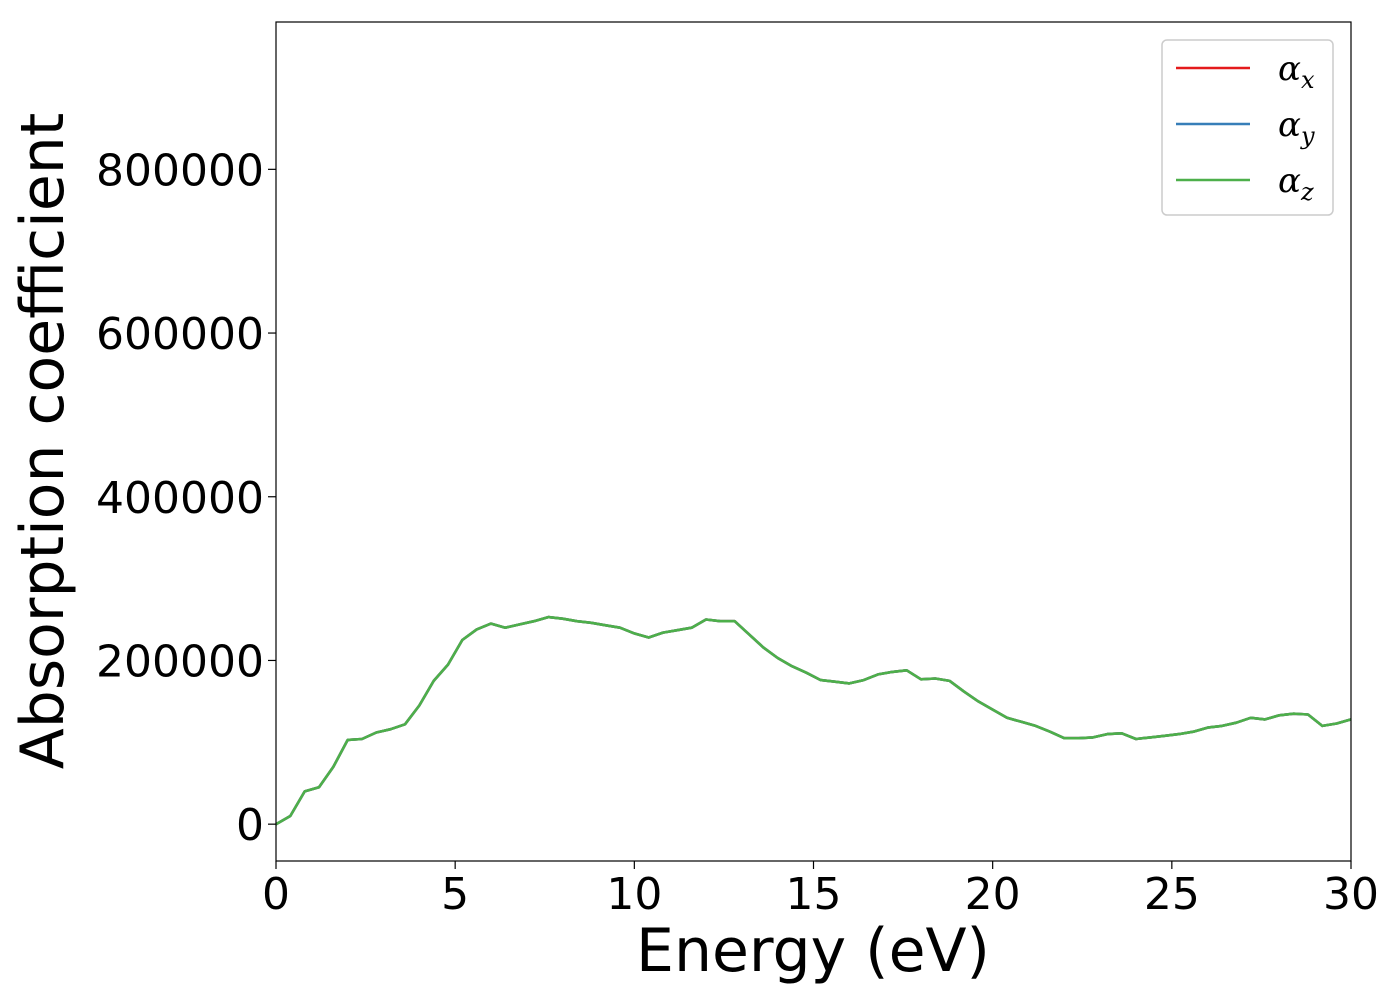  I want to click on y-axis-ticks: 0 200000 400000 600000 800000, so click(186, 498).